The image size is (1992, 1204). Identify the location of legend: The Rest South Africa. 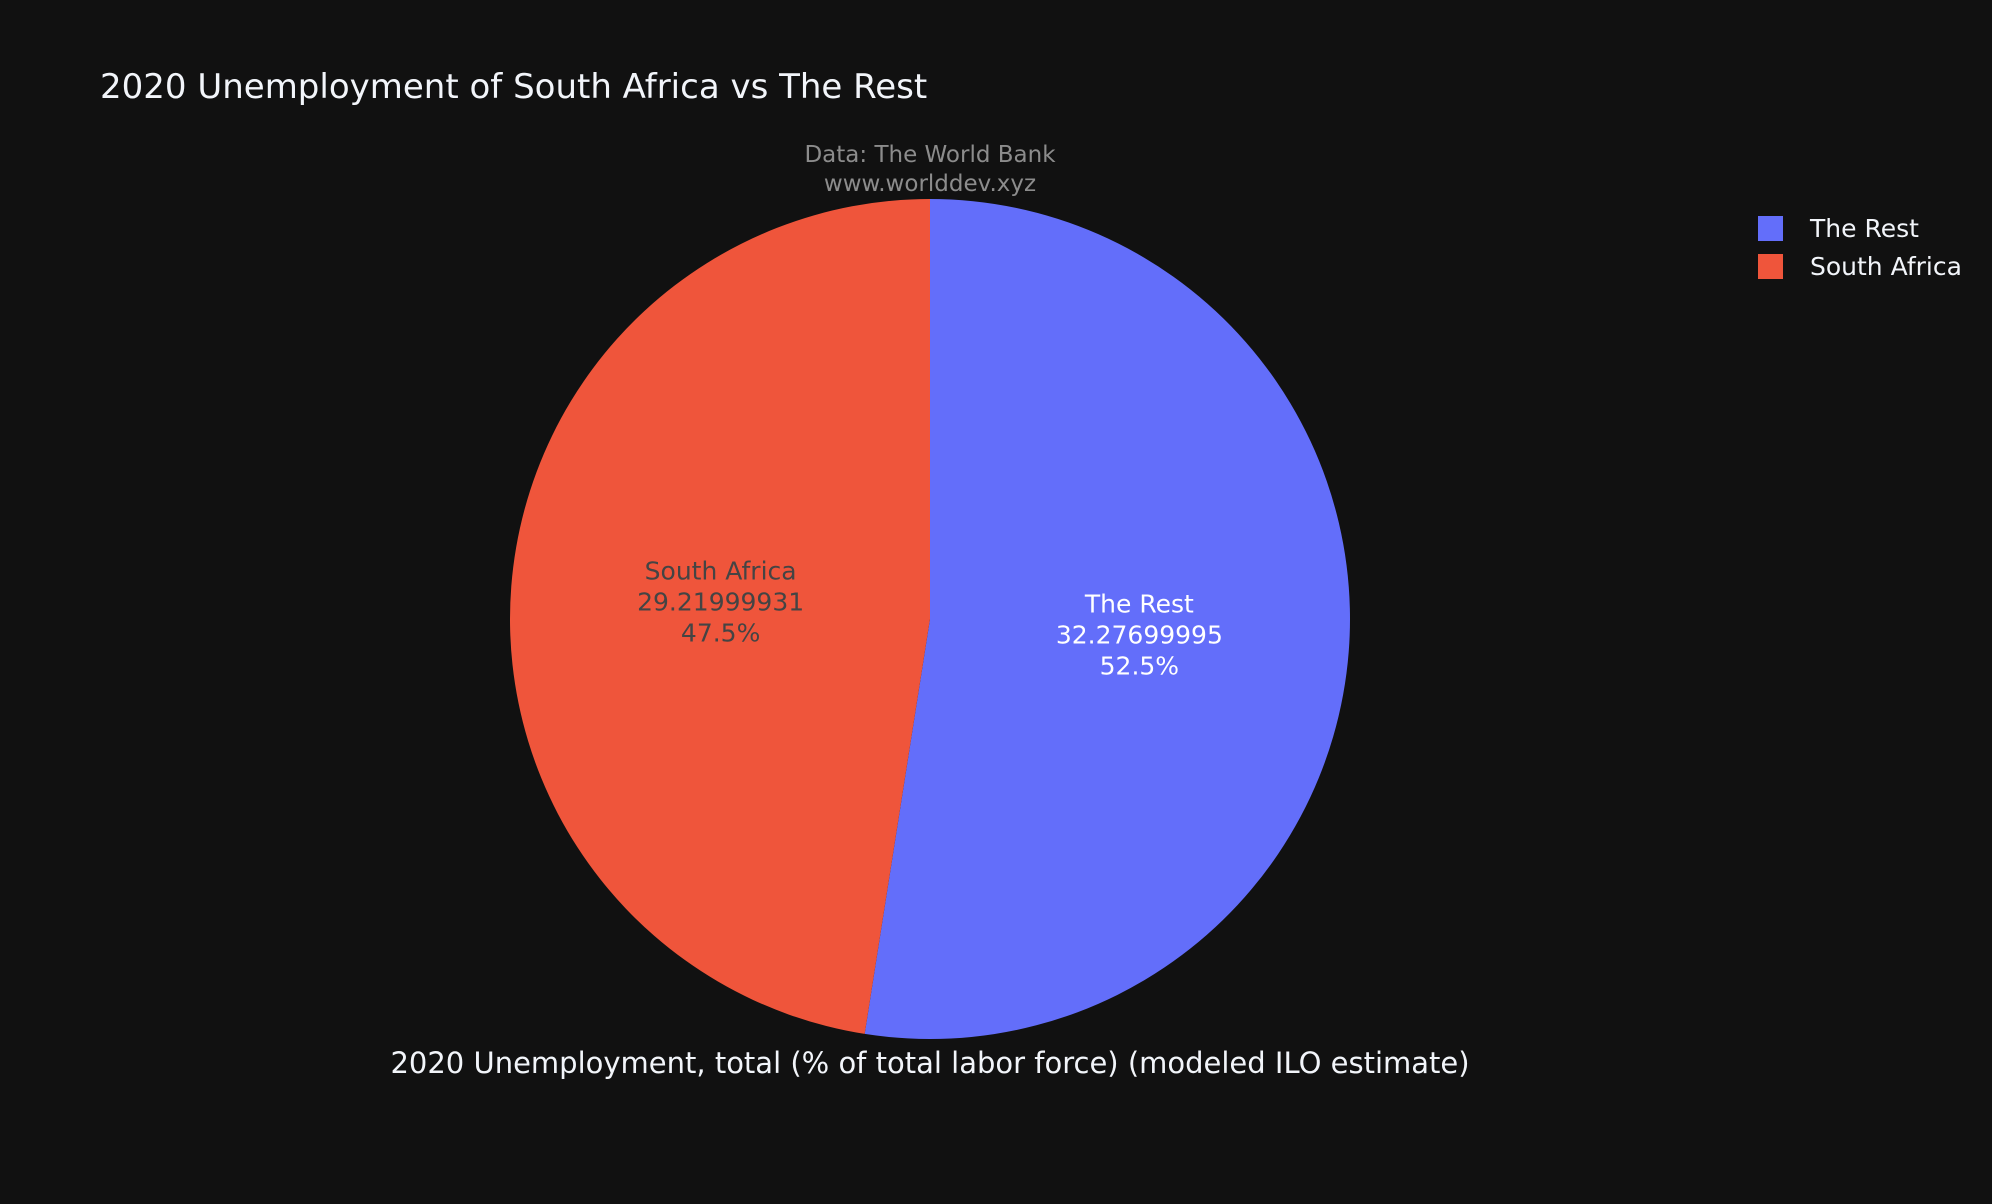
(1860, 247).